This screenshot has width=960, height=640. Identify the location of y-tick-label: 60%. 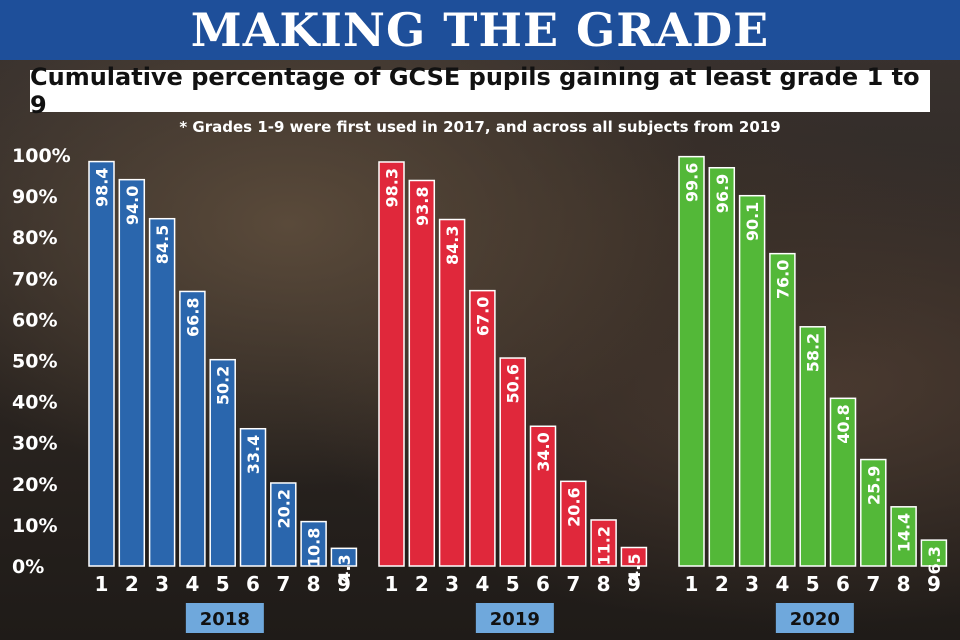
(34, 320).